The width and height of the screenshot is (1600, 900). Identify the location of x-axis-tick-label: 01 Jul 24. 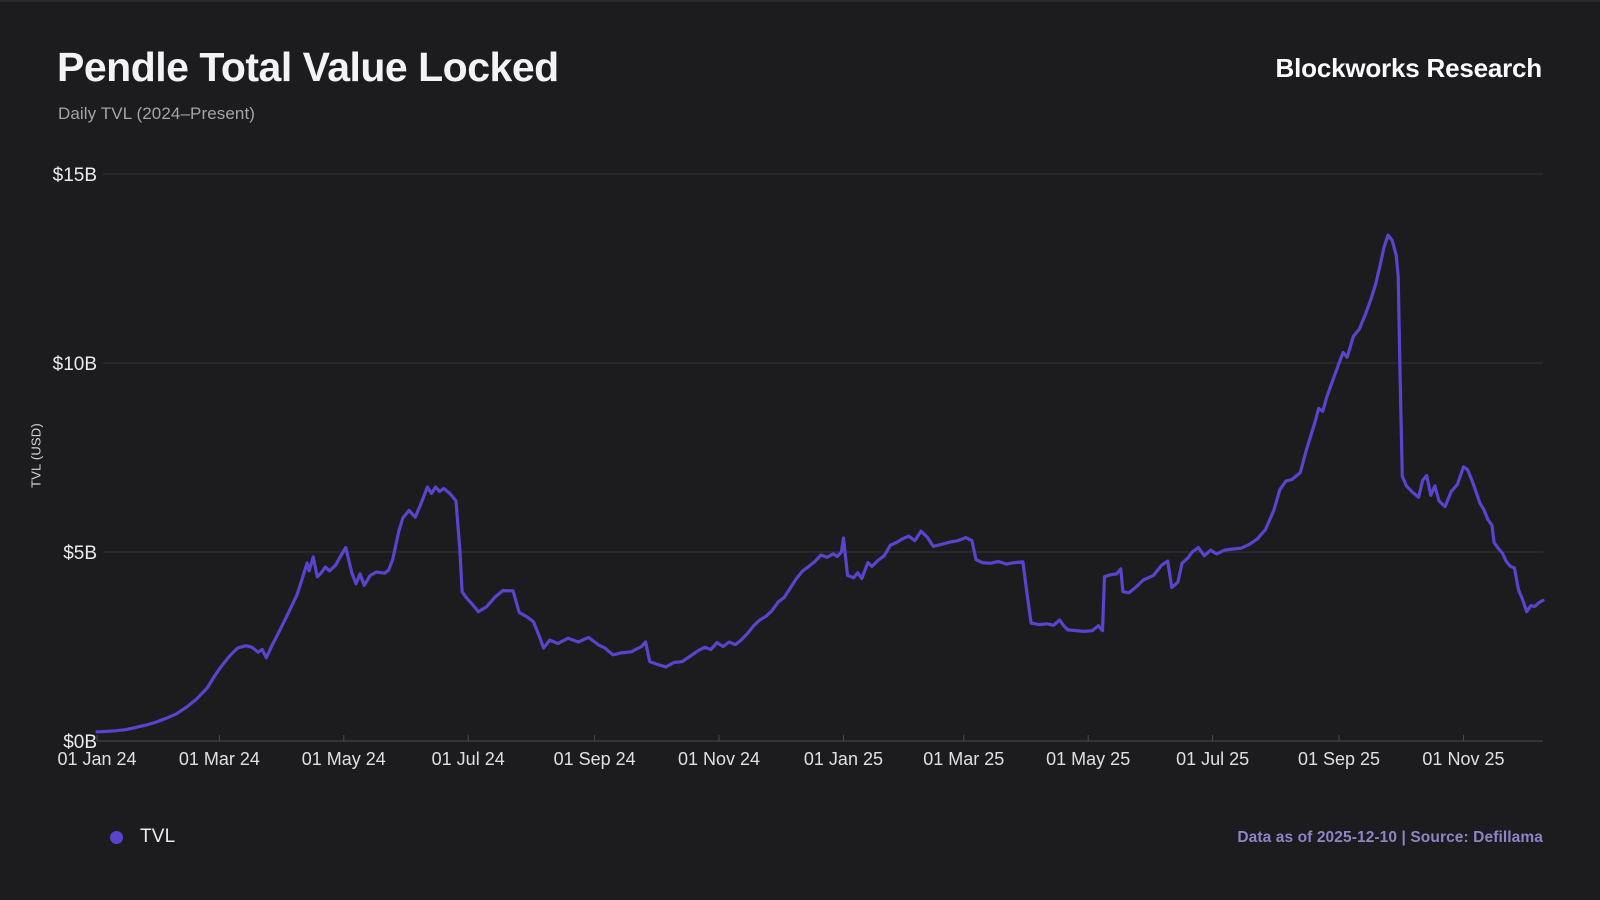
(468, 759).